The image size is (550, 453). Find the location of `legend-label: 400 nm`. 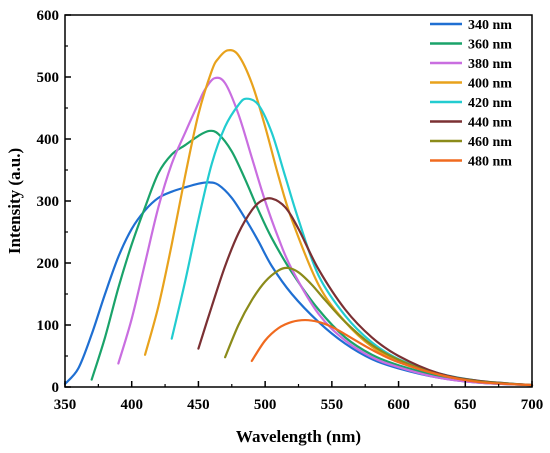

legend-label: 400 nm is located at coordinates (490, 84).